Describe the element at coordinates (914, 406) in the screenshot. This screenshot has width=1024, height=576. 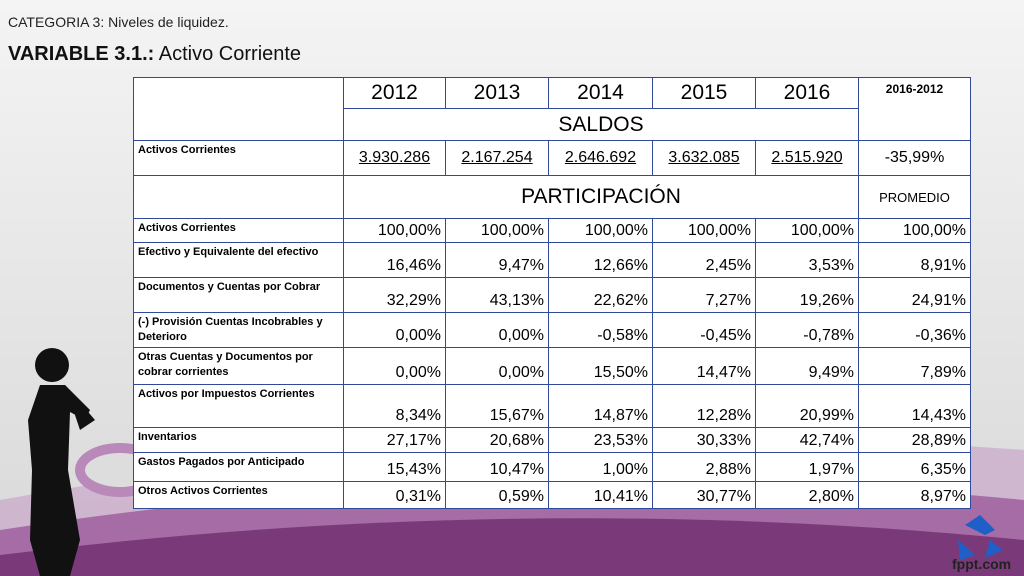
I see `cell-value: 14,43%` at that location.